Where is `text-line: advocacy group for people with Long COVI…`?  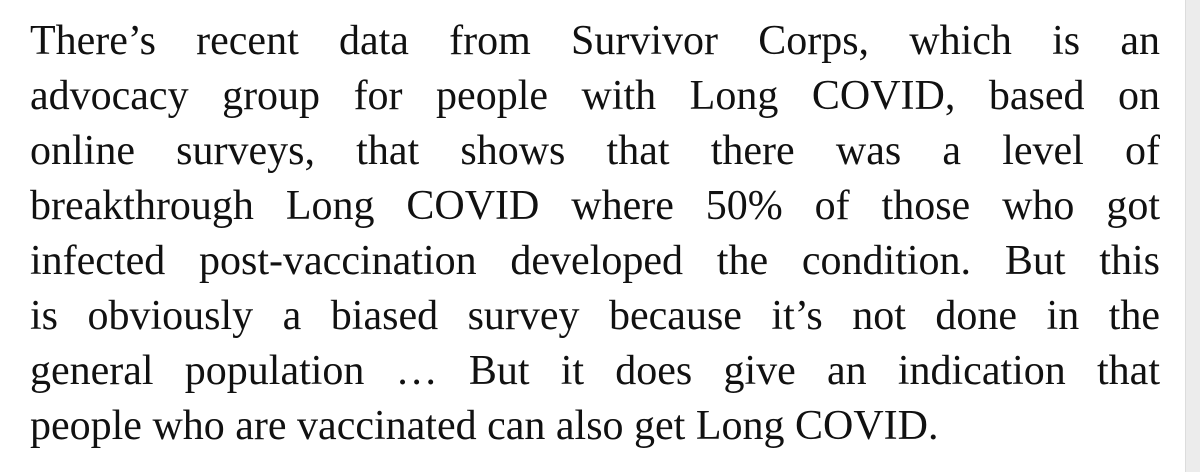
text-line: advocacy group for people with Long COVI… is located at coordinates (595, 96).